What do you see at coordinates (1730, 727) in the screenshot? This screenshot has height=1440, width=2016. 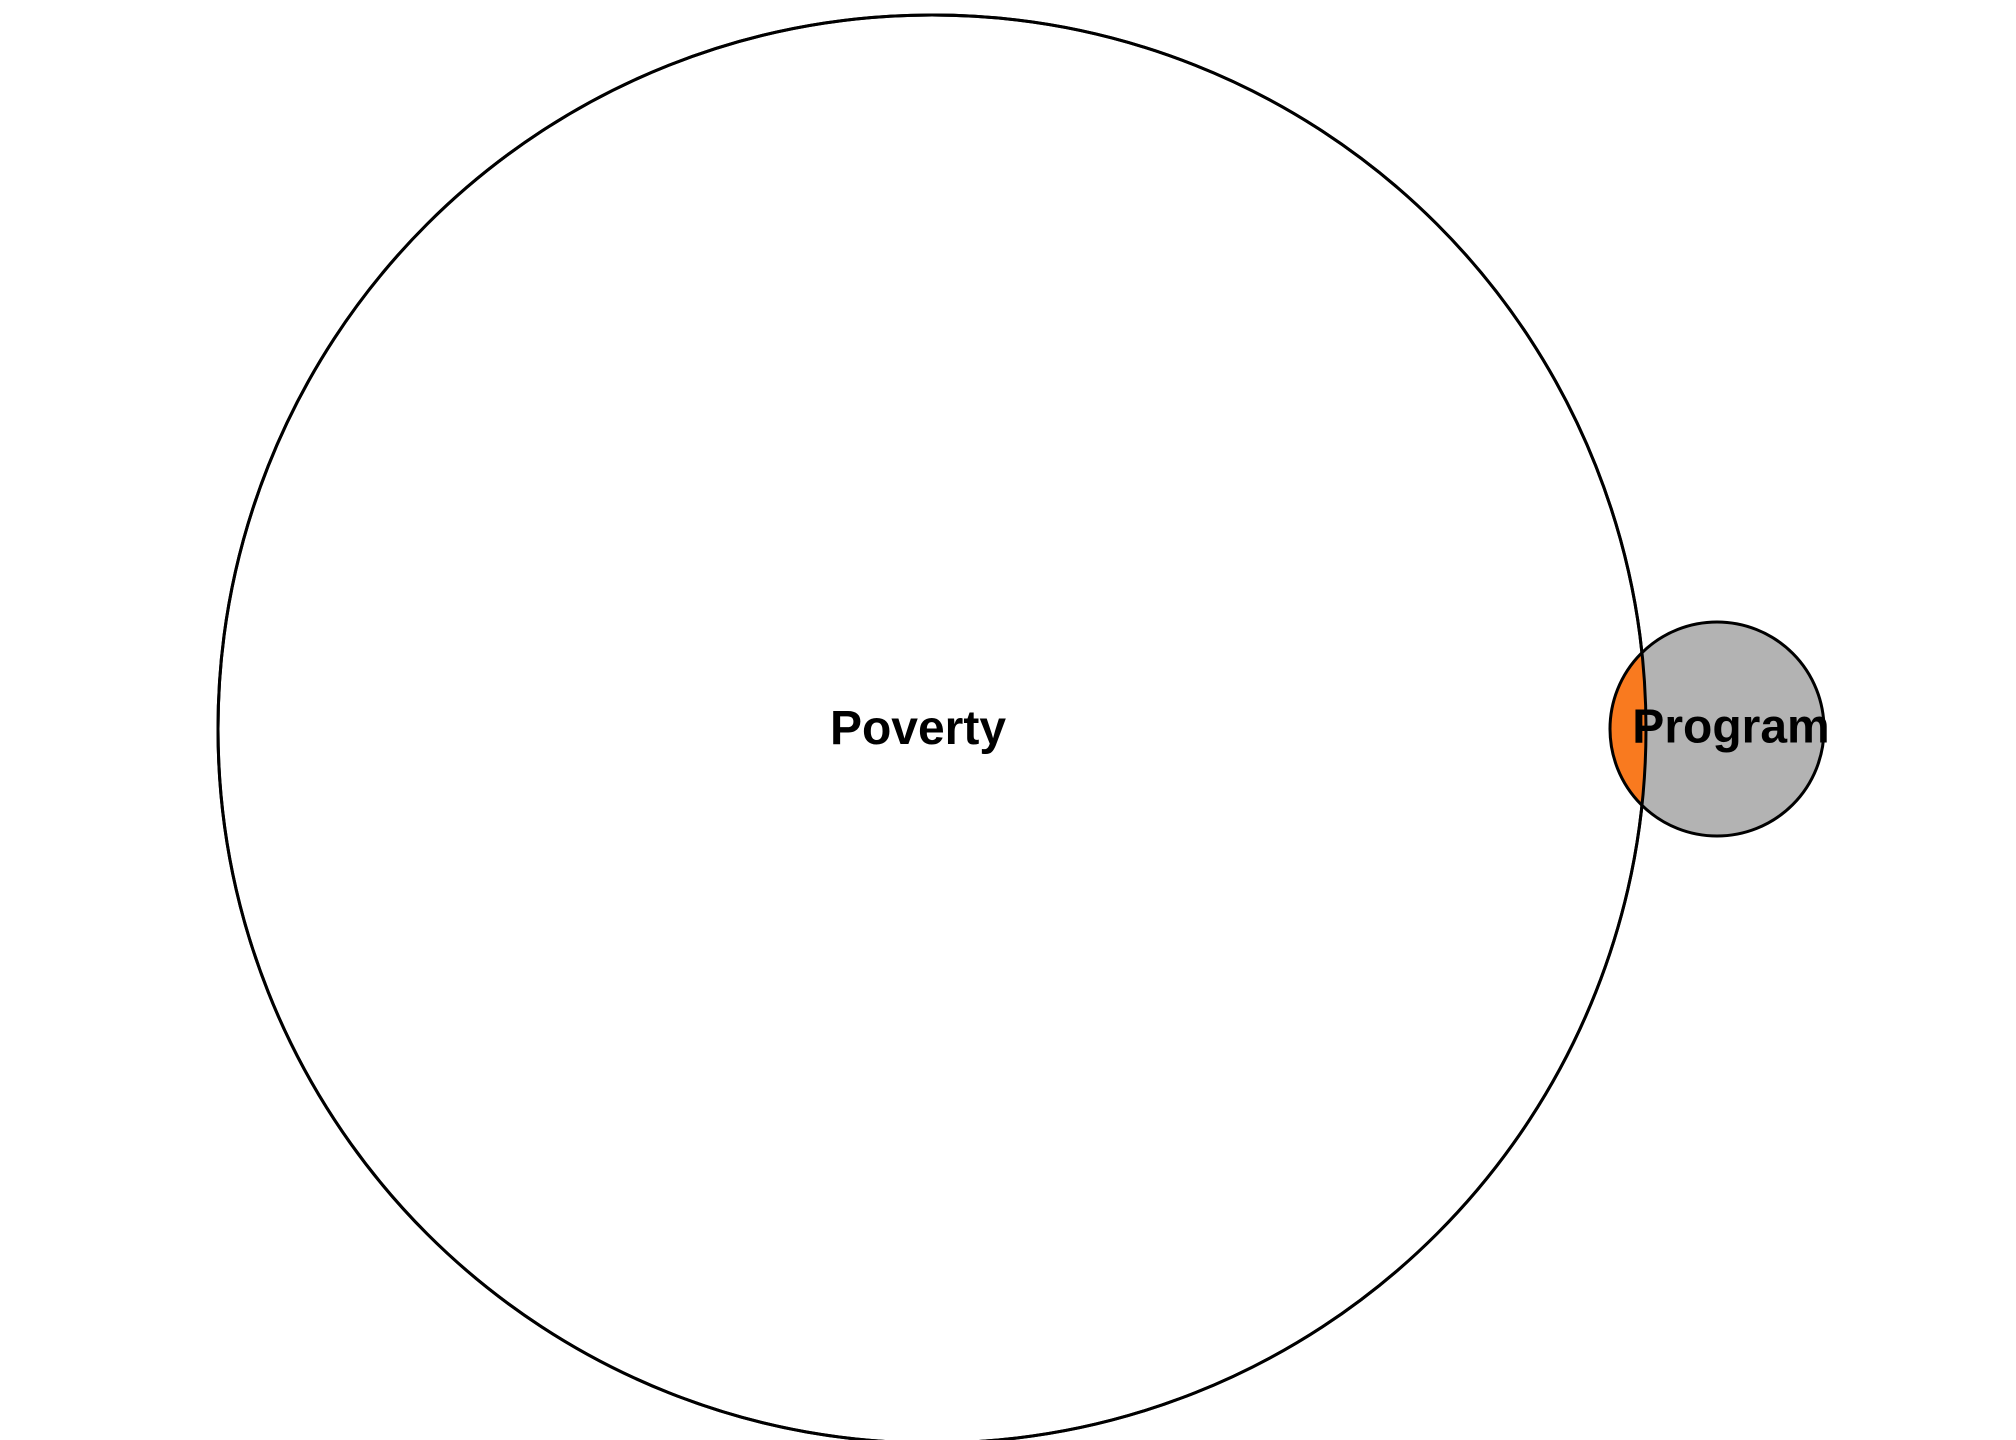 I see `program-label: Program` at bounding box center [1730, 727].